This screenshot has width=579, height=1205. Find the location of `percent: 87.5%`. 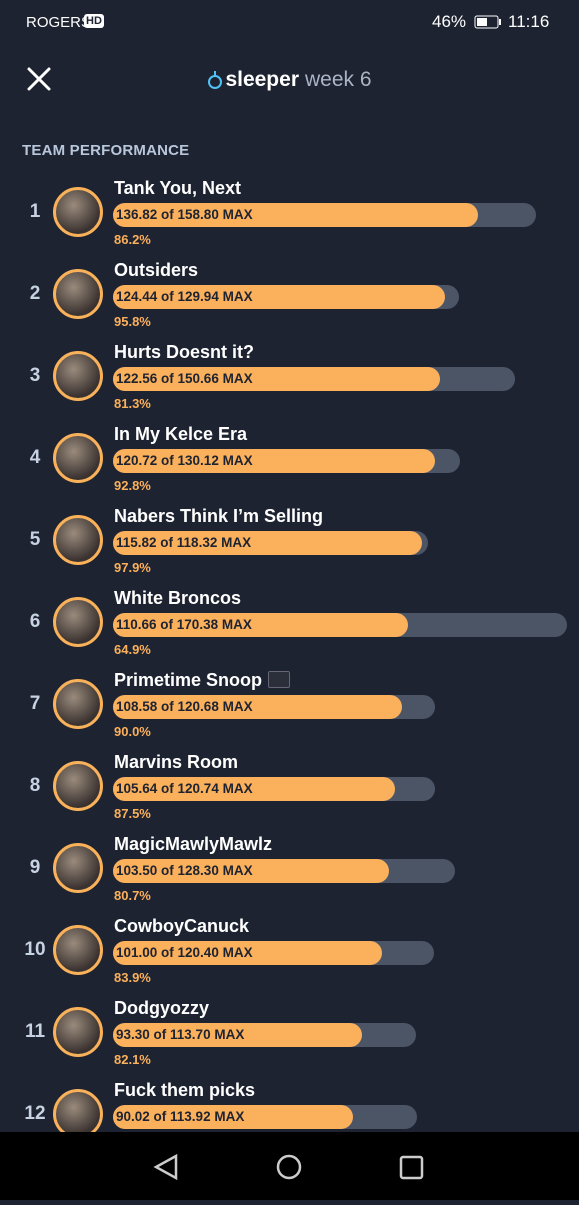

percent: 87.5% is located at coordinates (132, 813).